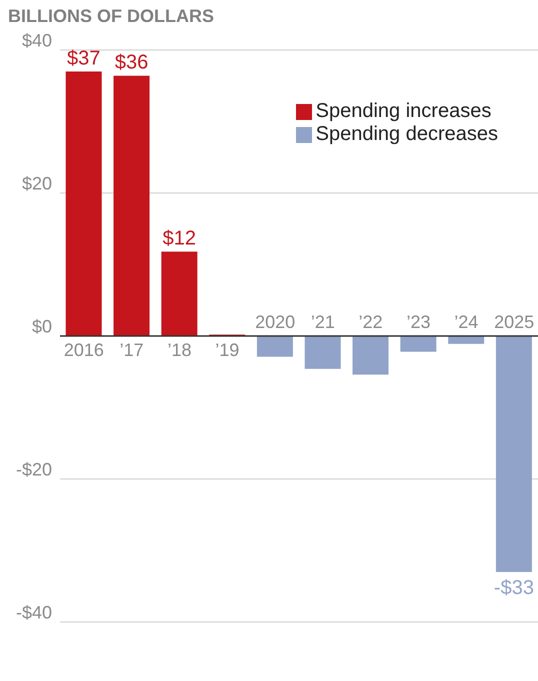 The width and height of the screenshot is (538, 681). I want to click on y-tick-label: $20, so click(37, 183).